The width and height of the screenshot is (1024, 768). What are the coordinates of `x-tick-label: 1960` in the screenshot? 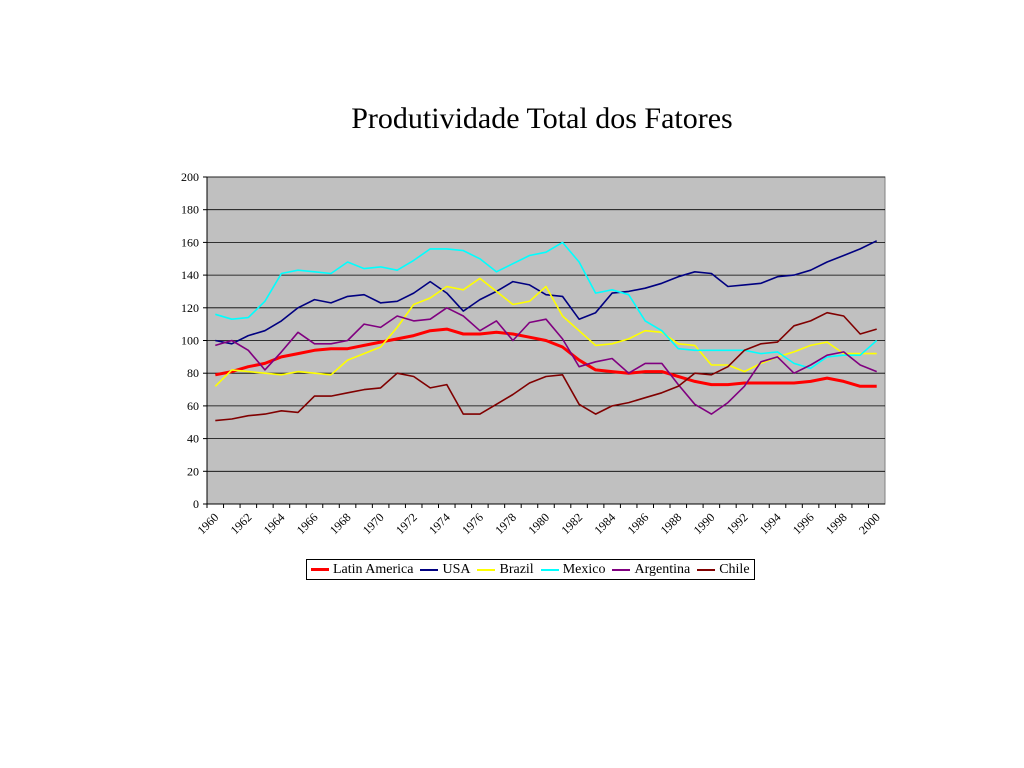 It's located at (208, 523).